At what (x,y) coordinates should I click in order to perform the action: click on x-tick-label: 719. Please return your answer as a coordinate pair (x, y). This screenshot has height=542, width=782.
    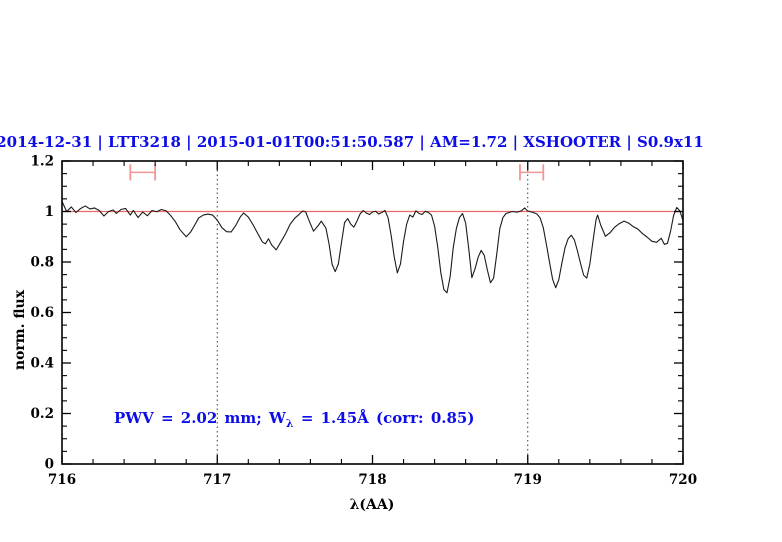
    Looking at the image, I should click on (528, 480).